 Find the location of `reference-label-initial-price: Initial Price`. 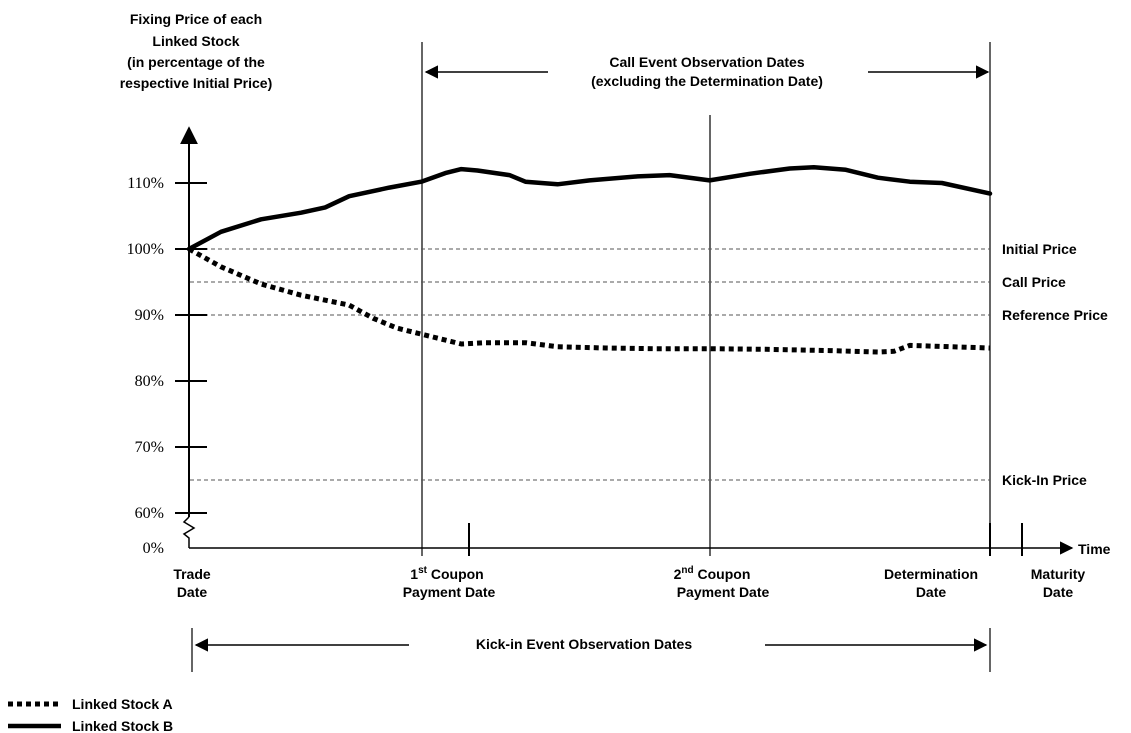

reference-label-initial-price: Initial Price is located at coordinates (1039, 249).